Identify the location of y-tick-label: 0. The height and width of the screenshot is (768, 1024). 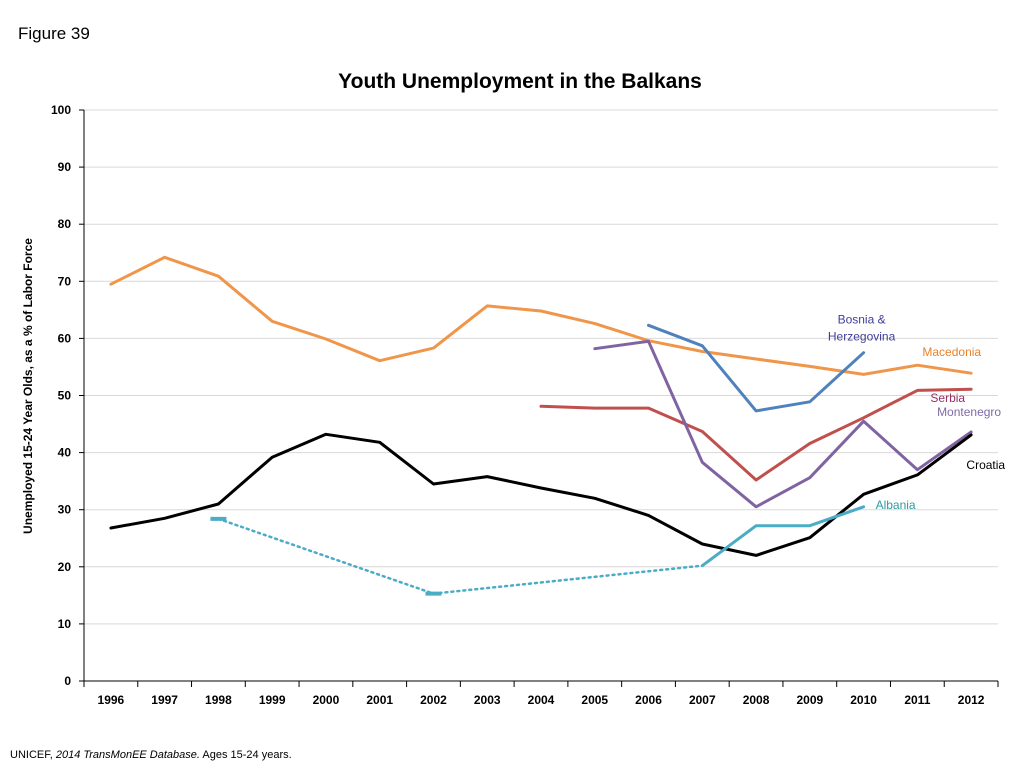
(67, 681).